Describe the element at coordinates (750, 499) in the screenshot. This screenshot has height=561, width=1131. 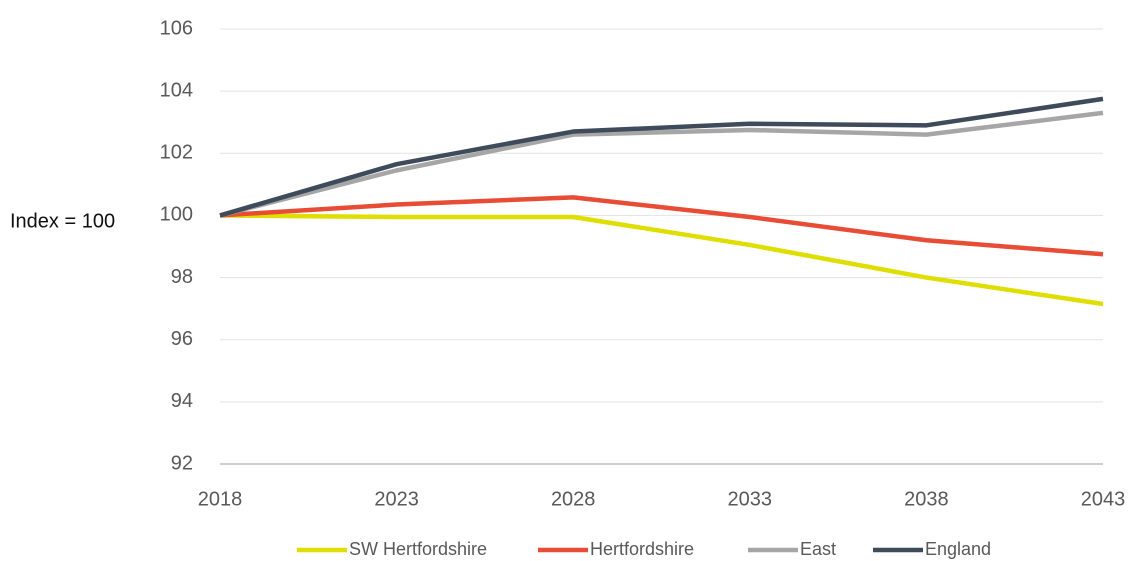
I see `x-tick-label: 2033` at that location.